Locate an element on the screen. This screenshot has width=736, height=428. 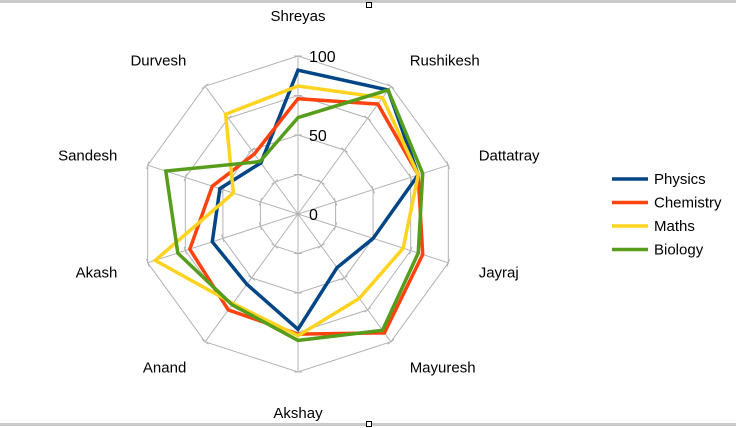
legend-label-chemistry: Chemistry is located at coordinates (688, 203).